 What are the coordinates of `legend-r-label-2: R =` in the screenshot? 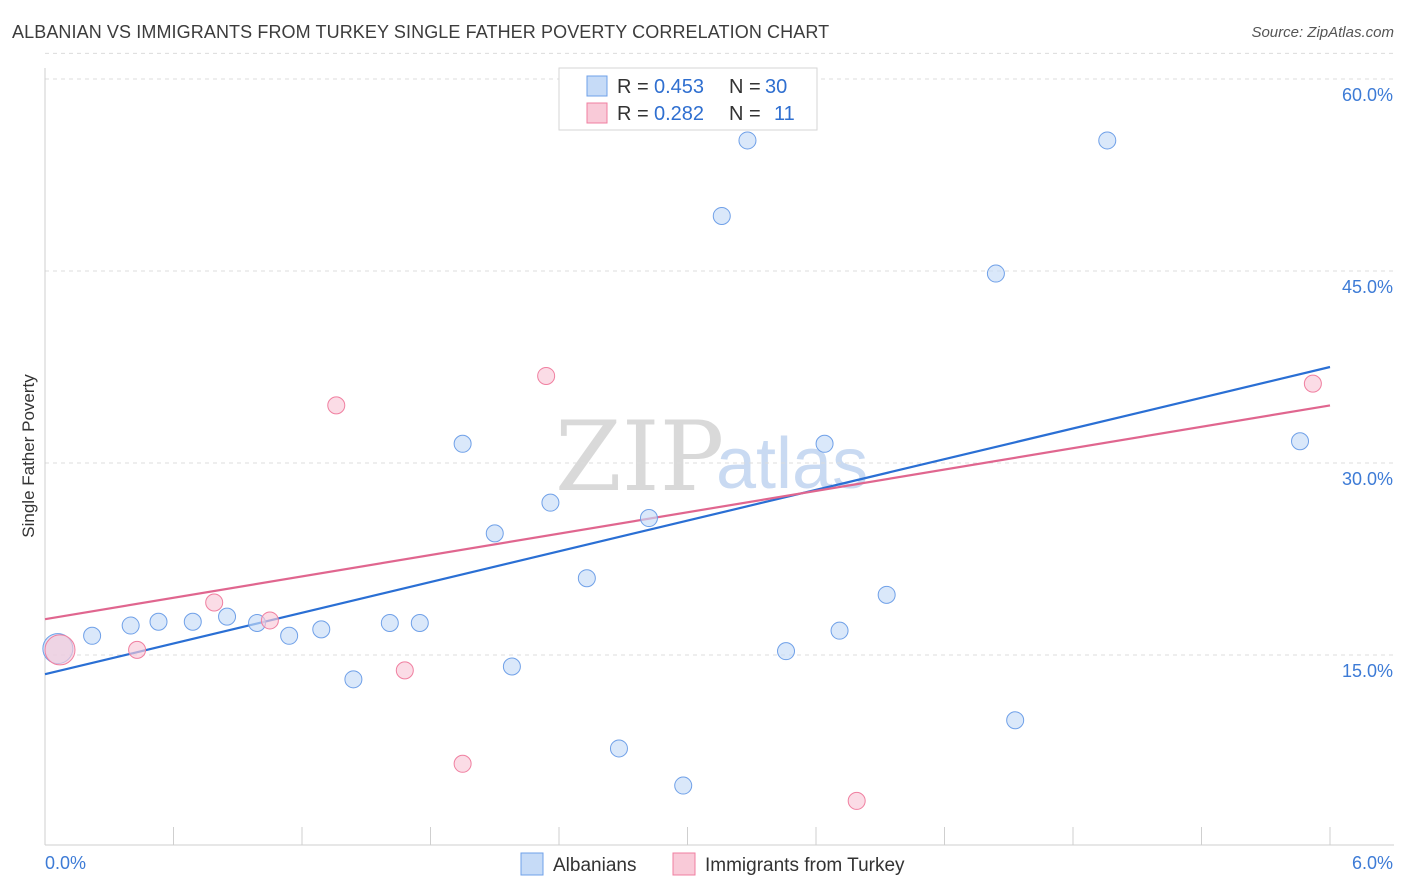 It's located at (633, 114).